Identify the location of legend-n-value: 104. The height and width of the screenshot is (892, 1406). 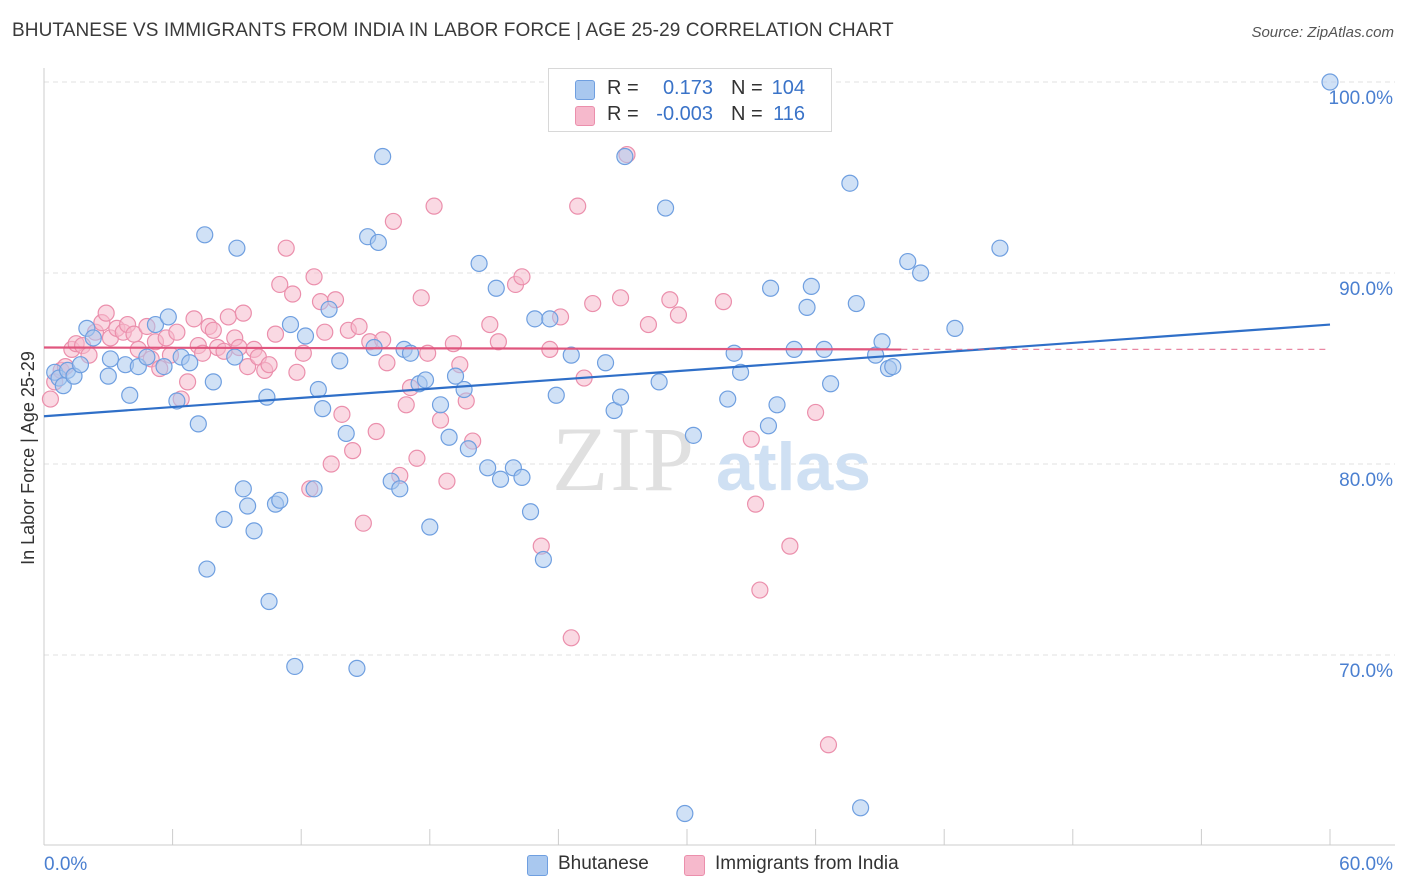
(788, 88).